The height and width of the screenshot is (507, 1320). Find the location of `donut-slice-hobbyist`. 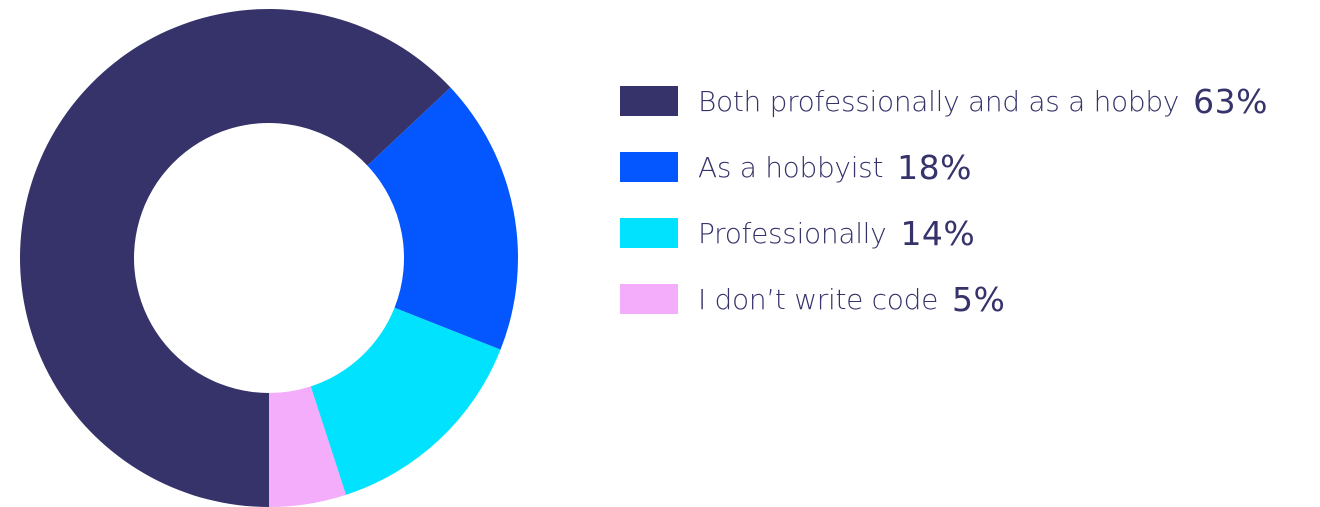

donut-slice-hobbyist is located at coordinates (442, 218).